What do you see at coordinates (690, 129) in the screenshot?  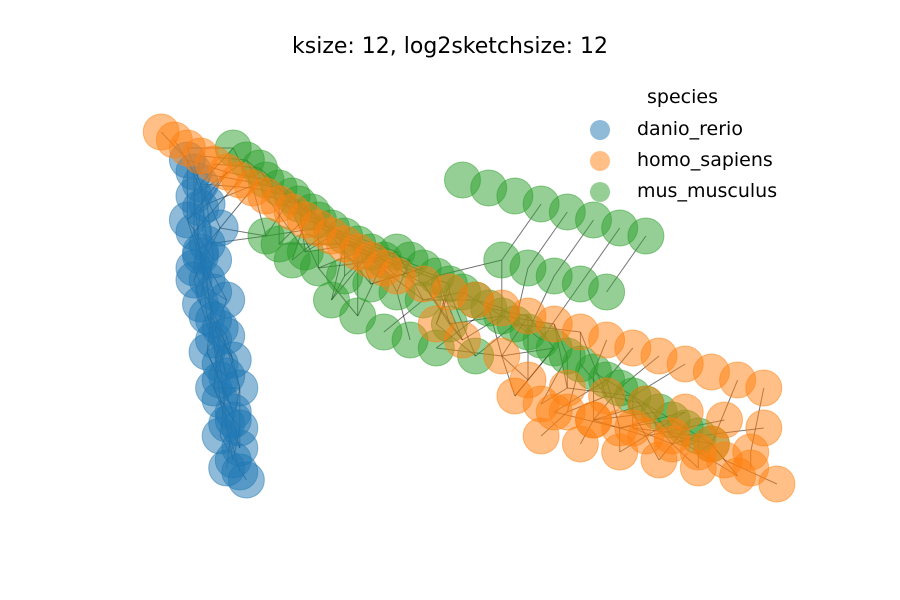 I see `legend-label-danio-rerio: danio_rerio` at bounding box center [690, 129].